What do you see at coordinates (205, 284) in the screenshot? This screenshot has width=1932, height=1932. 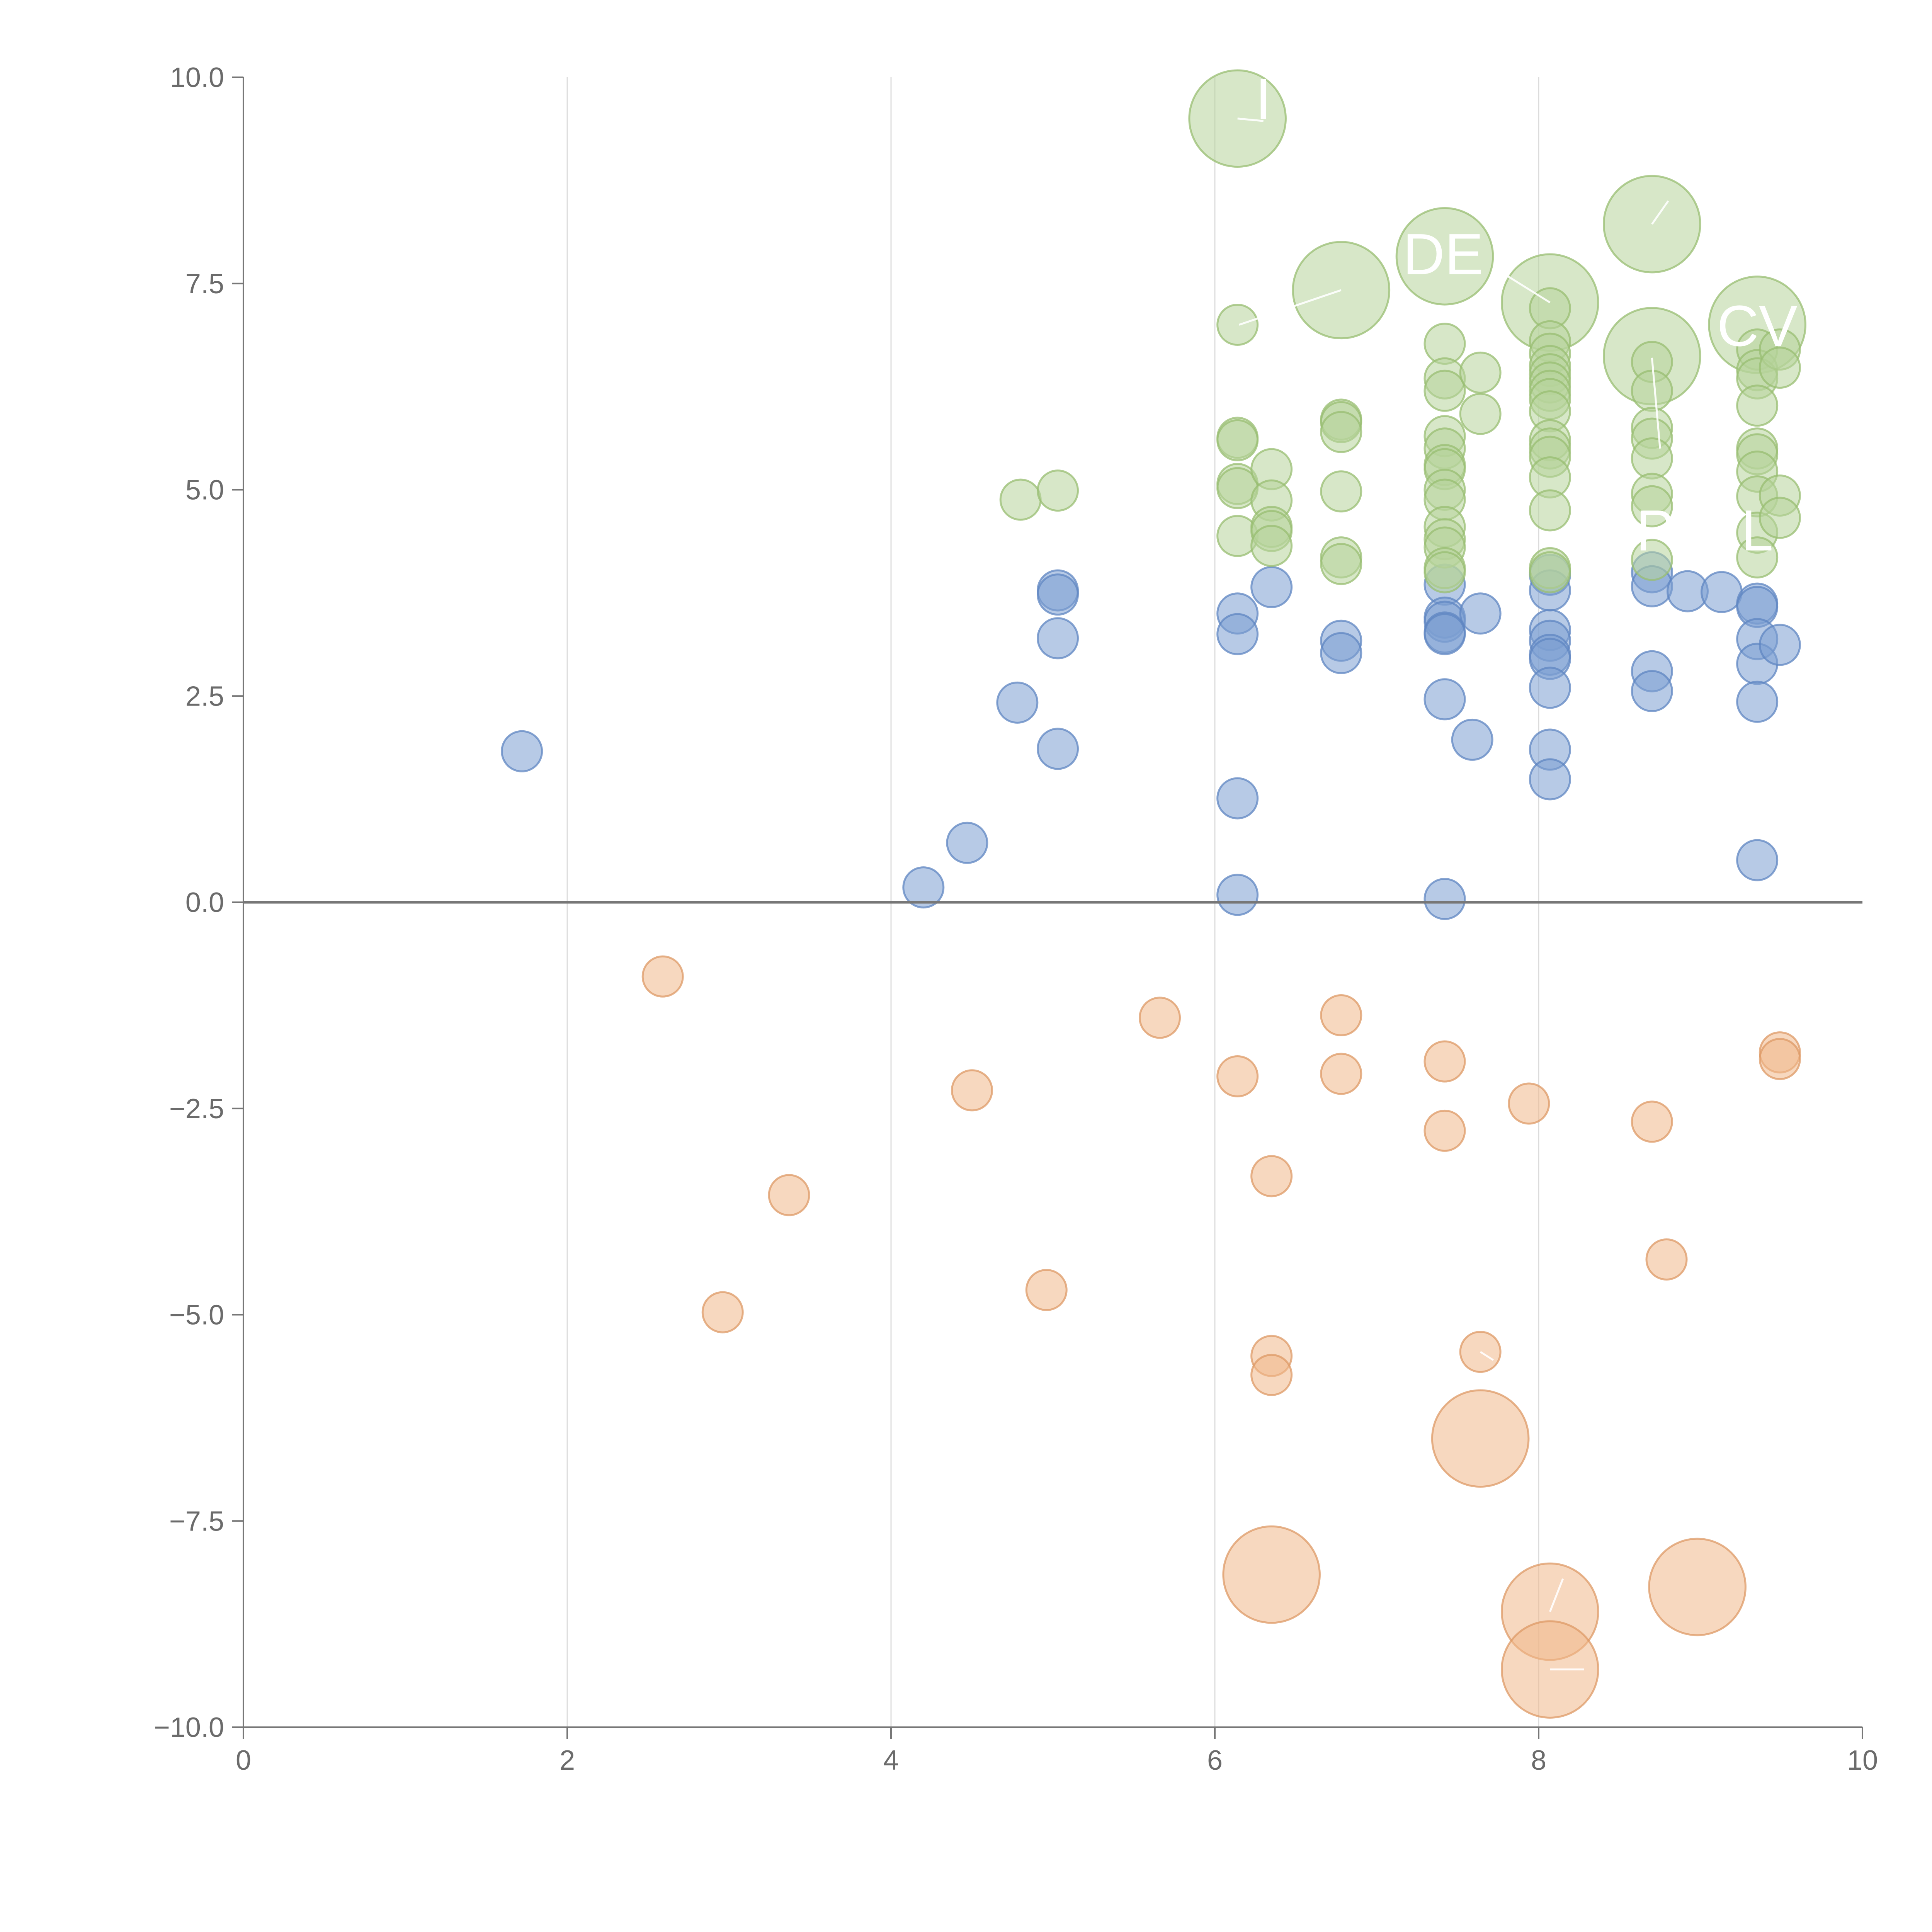 I see `y-tick-label-1: 7.5` at bounding box center [205, 284].